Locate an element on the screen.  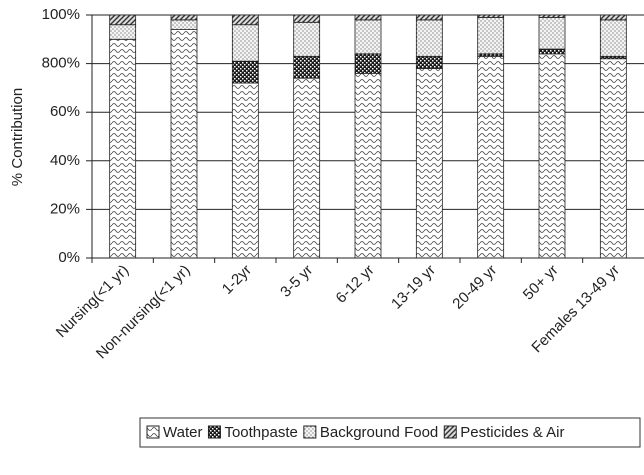
x-tick-label: 50+ yr is located at coordinates (541, 283).